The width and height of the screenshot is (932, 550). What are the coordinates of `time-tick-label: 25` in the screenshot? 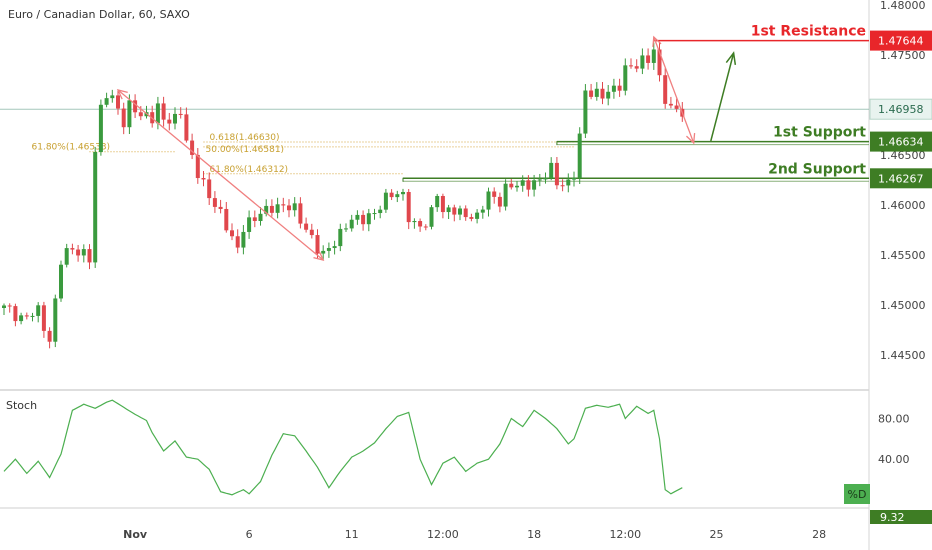 It's located at (717, 534).